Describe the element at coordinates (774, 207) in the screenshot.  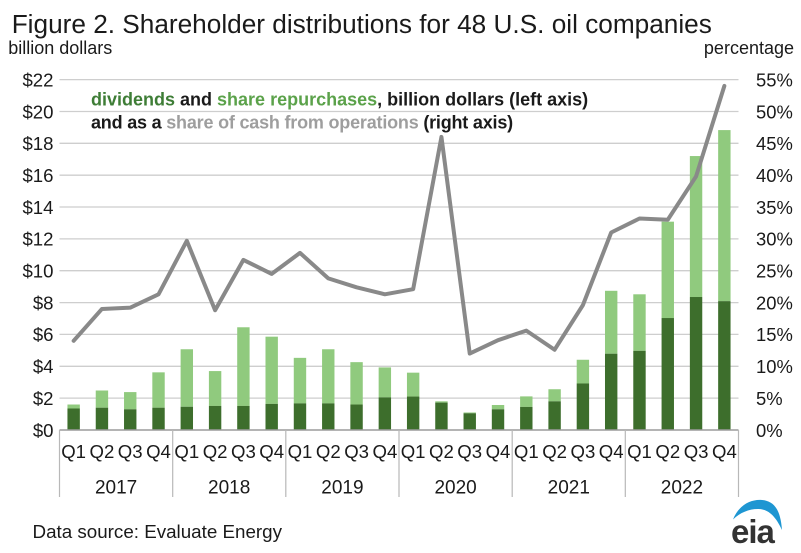
I see `svg-text: 35%` at that location.